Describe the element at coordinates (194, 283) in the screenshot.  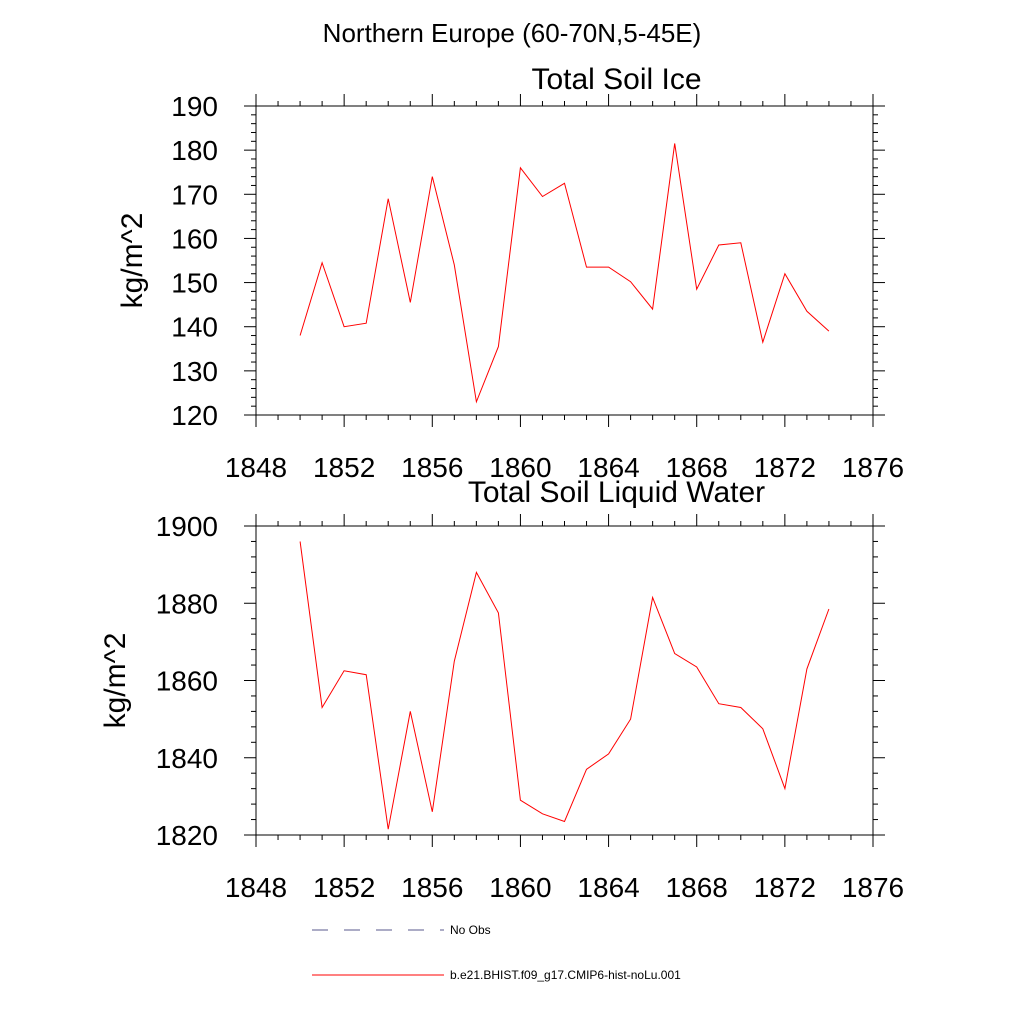
I see `y-tick-label: 150` at that location.